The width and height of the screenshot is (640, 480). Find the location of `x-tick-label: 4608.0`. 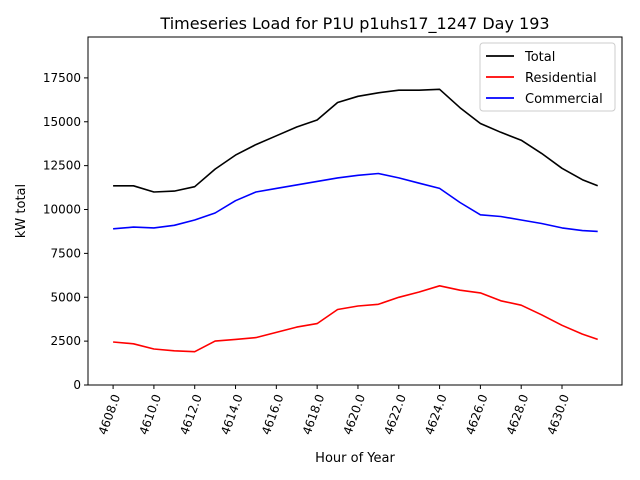

x-tick-label: 4608.0 is located at coordinates (110, 414).